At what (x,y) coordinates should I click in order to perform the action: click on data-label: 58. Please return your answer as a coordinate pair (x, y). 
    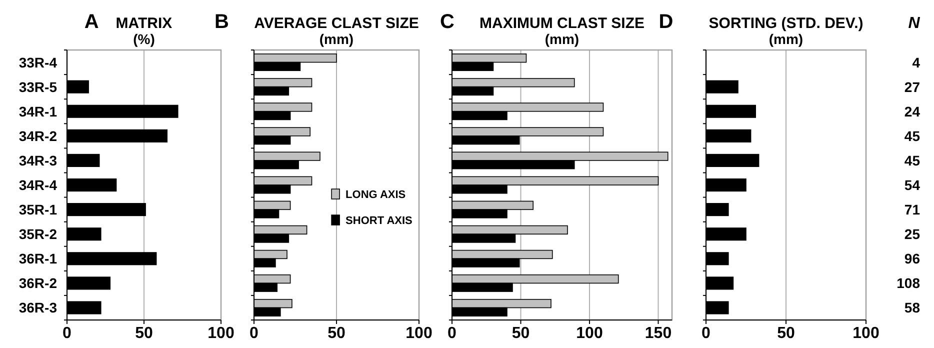
    Looking at the image, I should click on (912, 308).